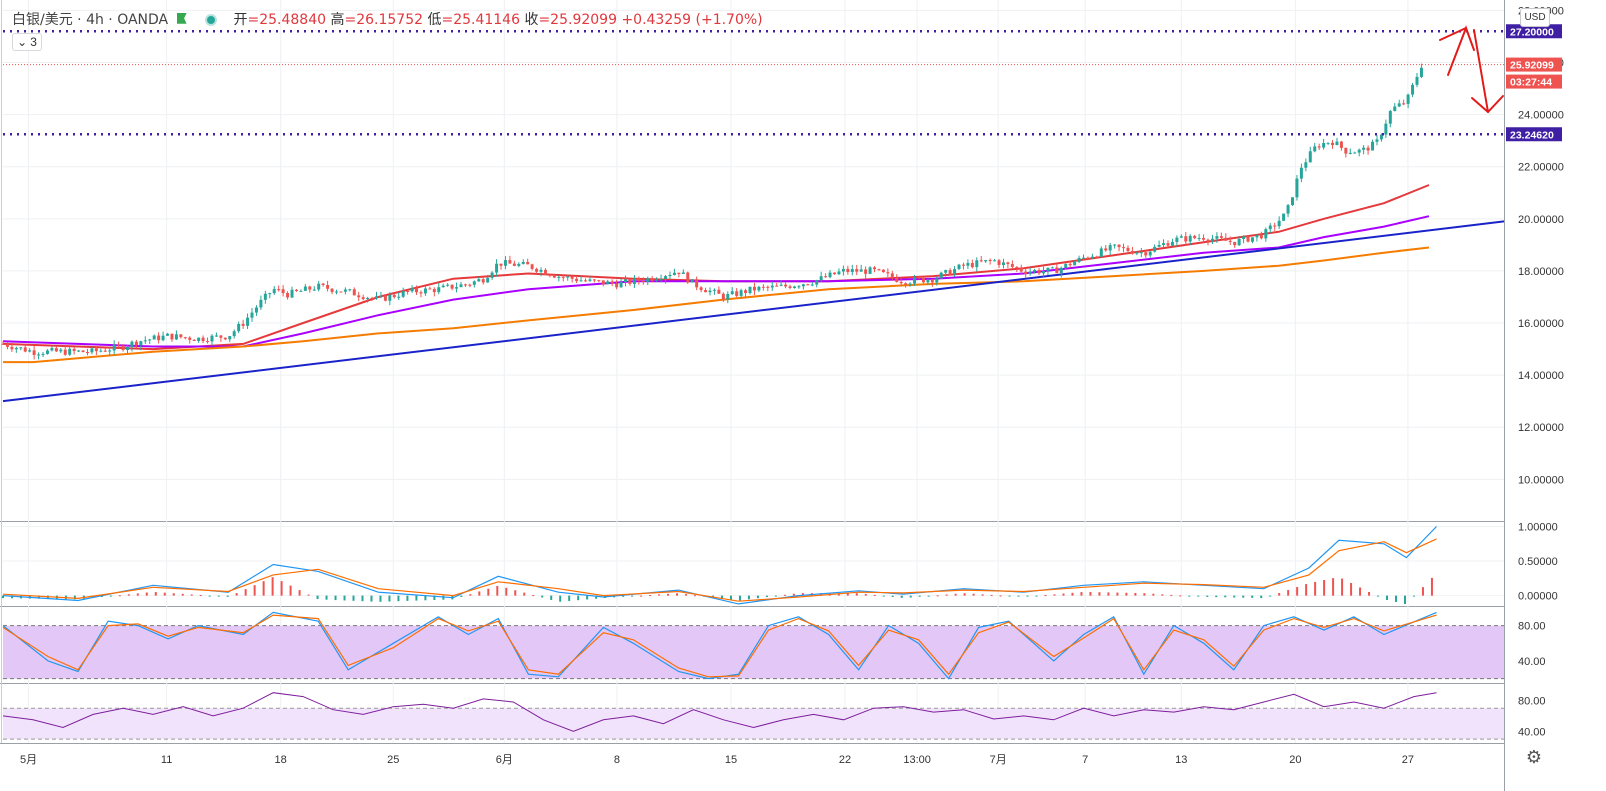 This screenshot has width=1606, height=791. Describe the element at coordinates (1453, 34) in the screenshot. I see `forecast-arrow-up-head` at that location.